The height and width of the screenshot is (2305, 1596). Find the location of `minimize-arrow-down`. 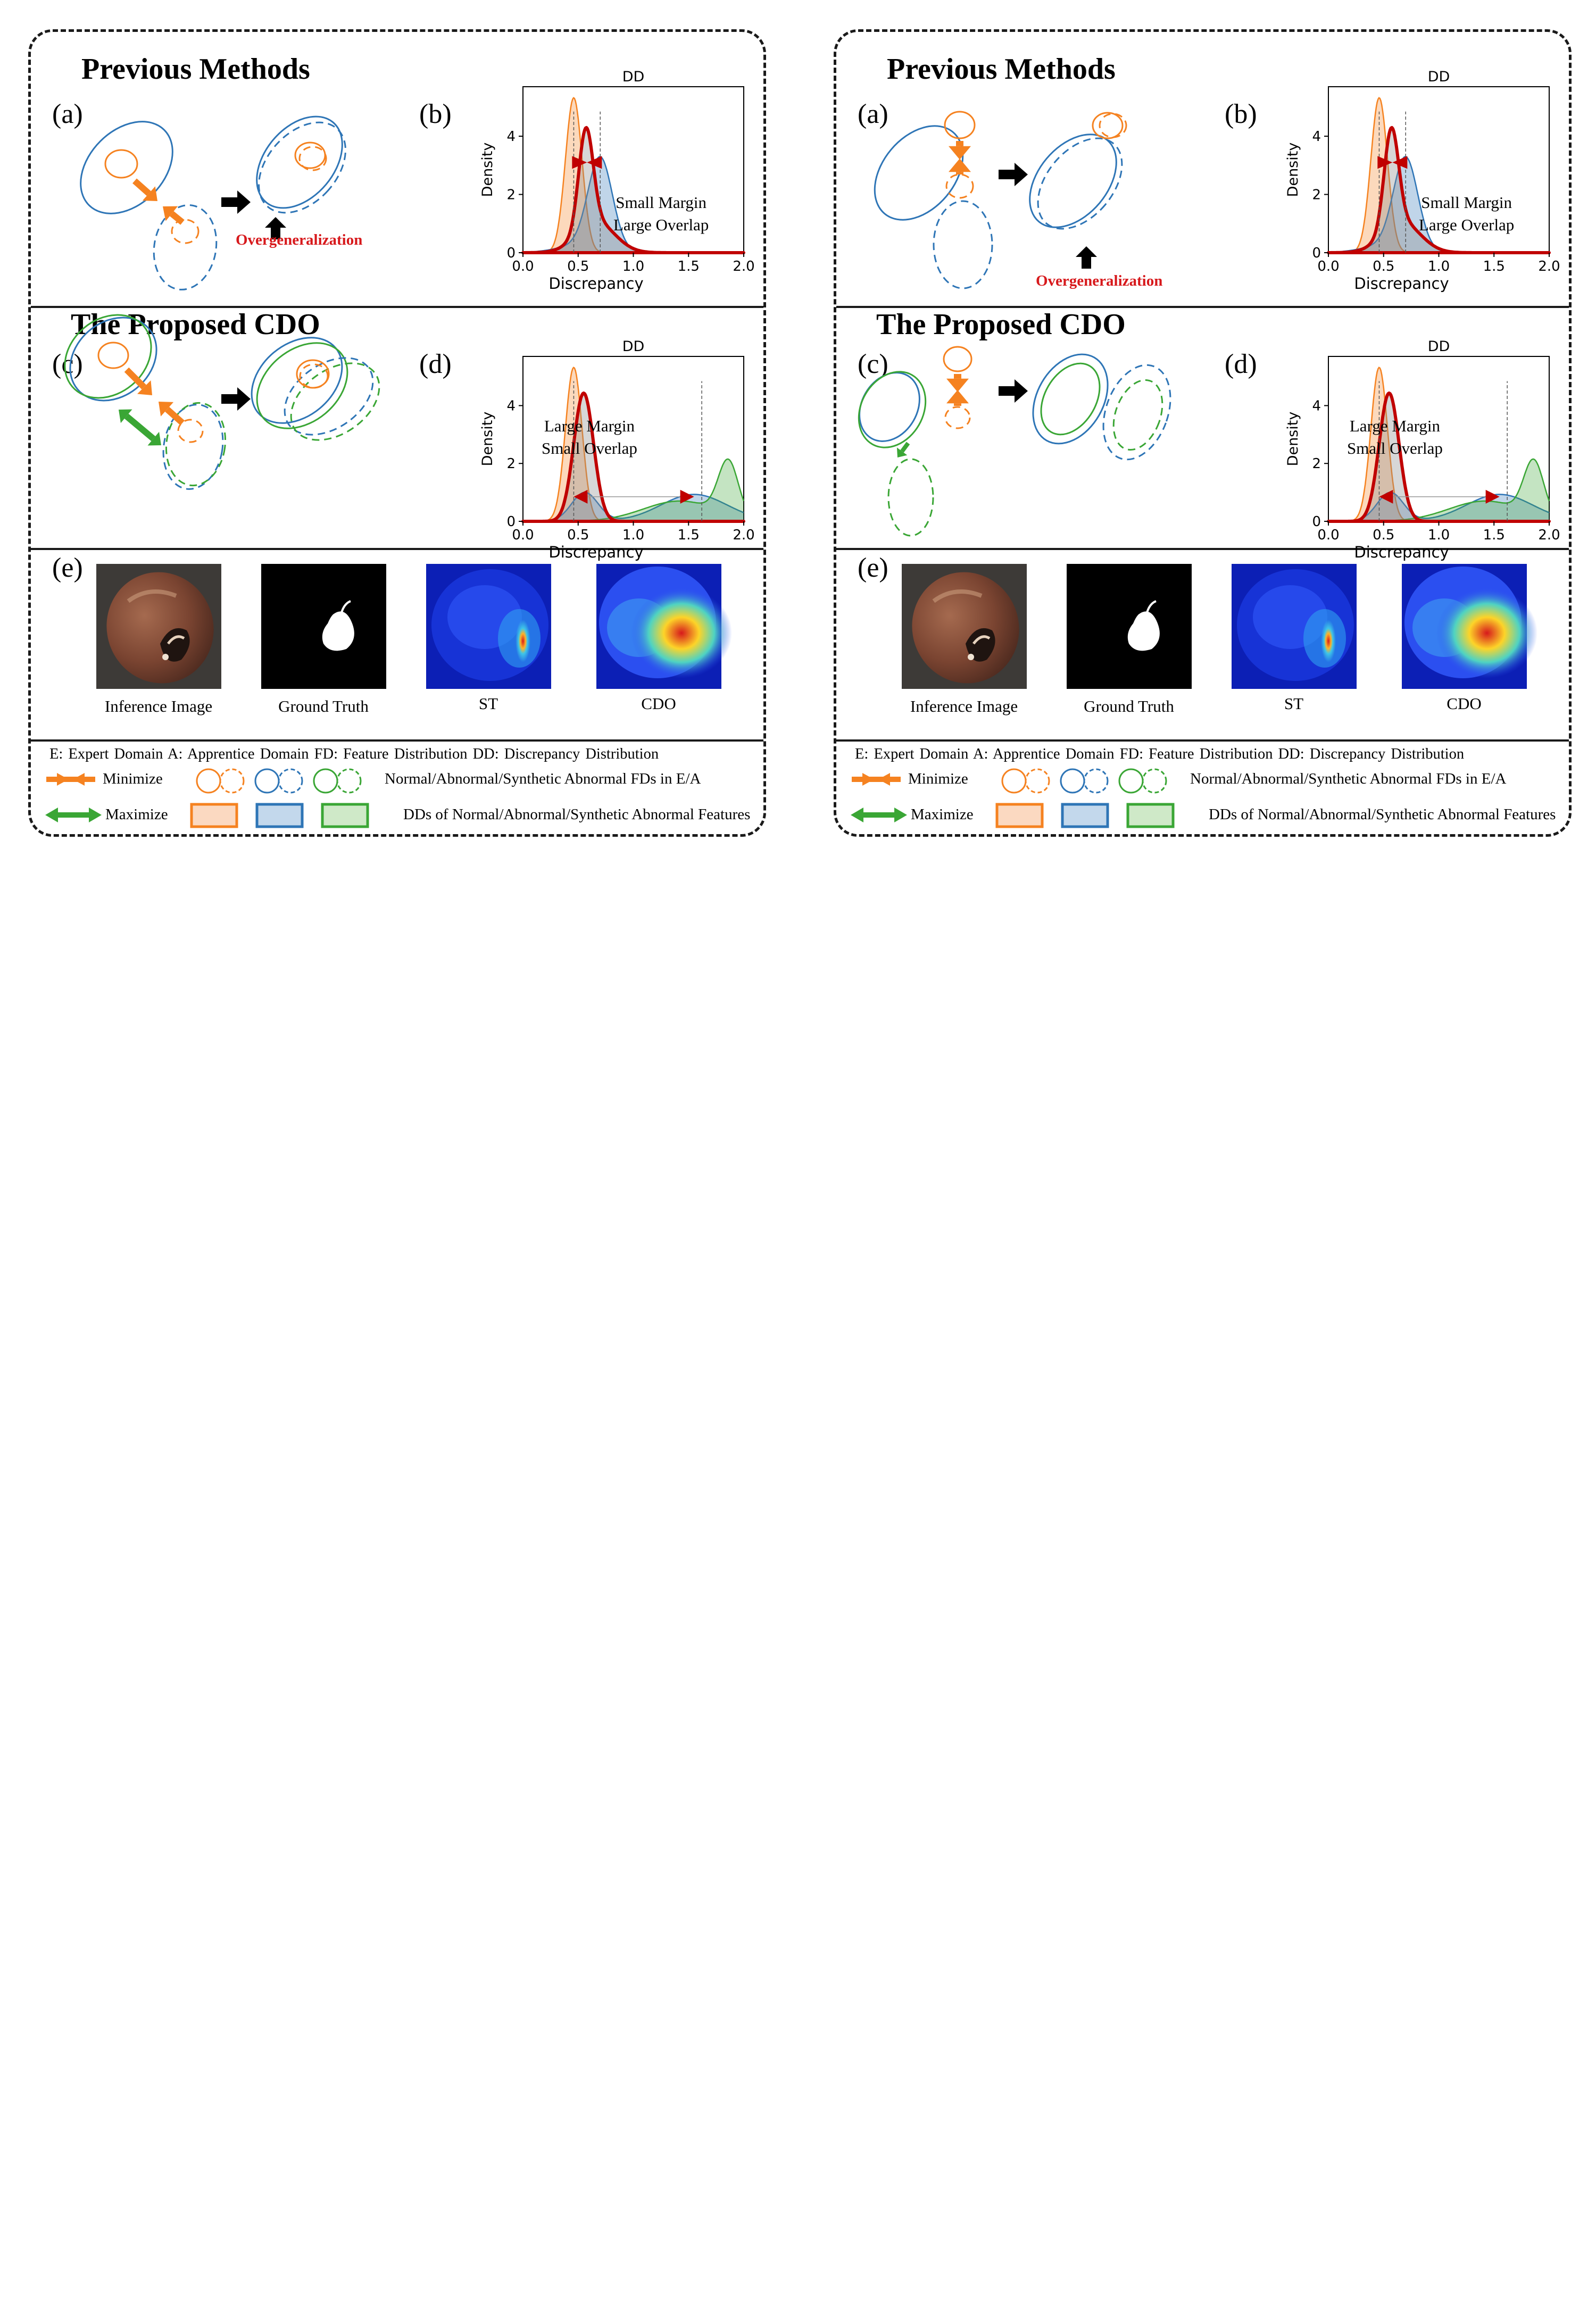

minimize-arrow-down is located at coordinates (960, 150).